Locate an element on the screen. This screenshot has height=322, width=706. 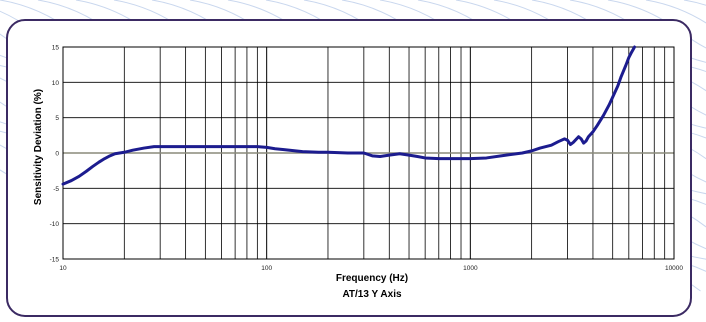
y-tick-label: -5 is located at coordinates (56, 189).